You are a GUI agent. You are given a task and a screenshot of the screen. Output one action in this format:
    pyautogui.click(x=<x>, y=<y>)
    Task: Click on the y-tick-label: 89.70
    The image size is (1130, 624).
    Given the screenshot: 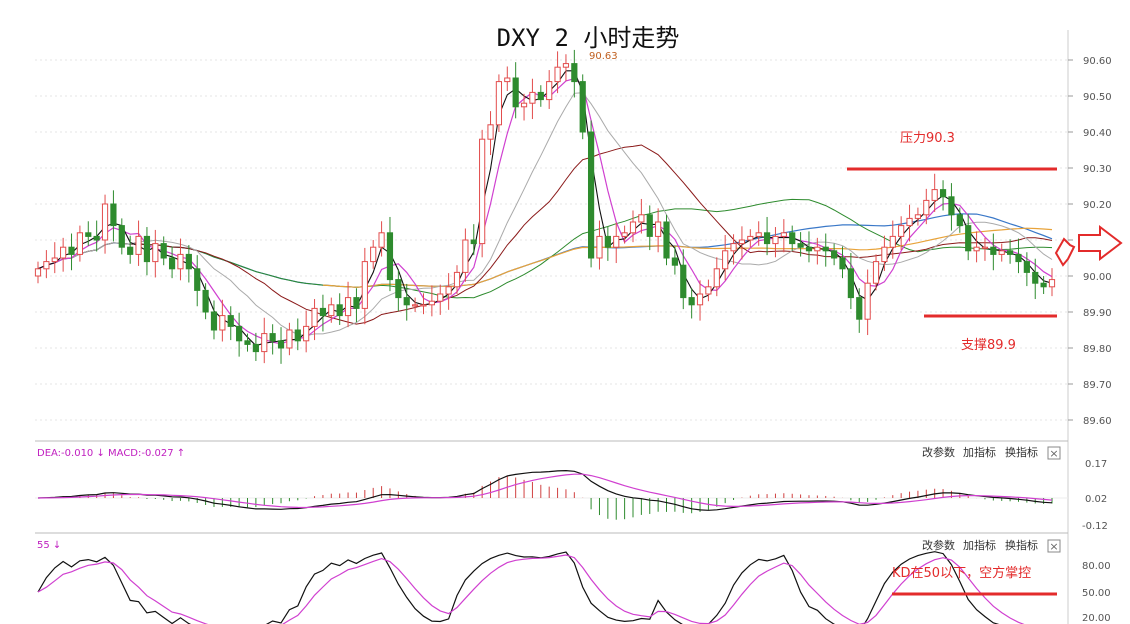 What is the action you would take?
    pyautogui.click(x=1097, y=385)
    